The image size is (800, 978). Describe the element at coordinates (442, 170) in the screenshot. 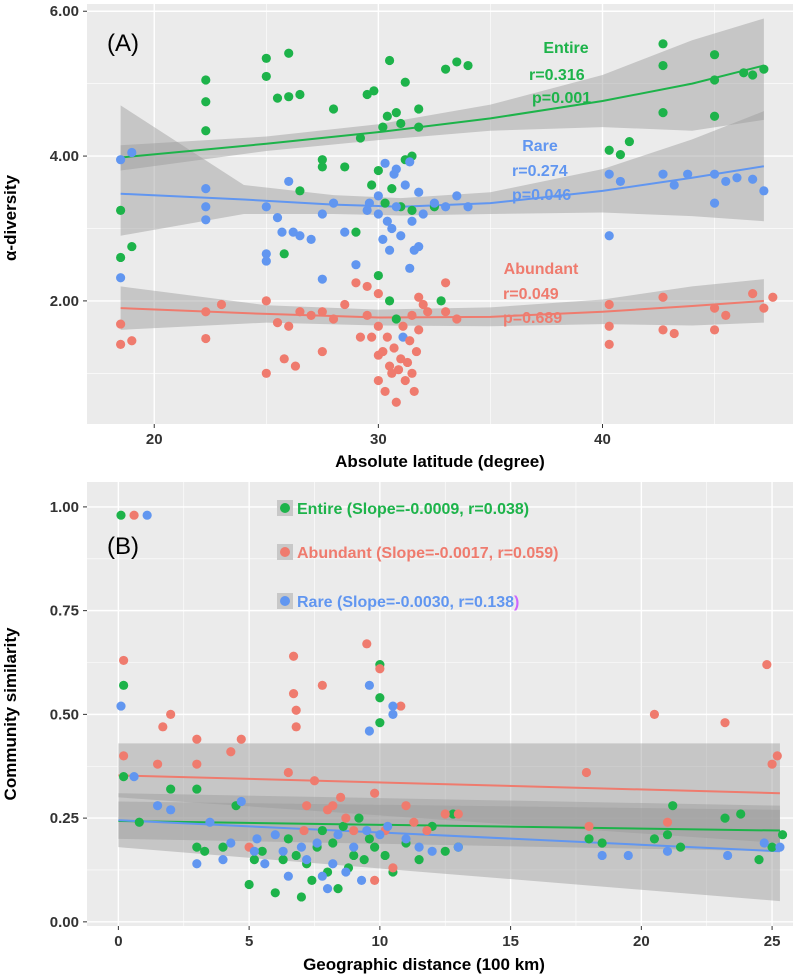

I see `confidence-band-rare` at that location.